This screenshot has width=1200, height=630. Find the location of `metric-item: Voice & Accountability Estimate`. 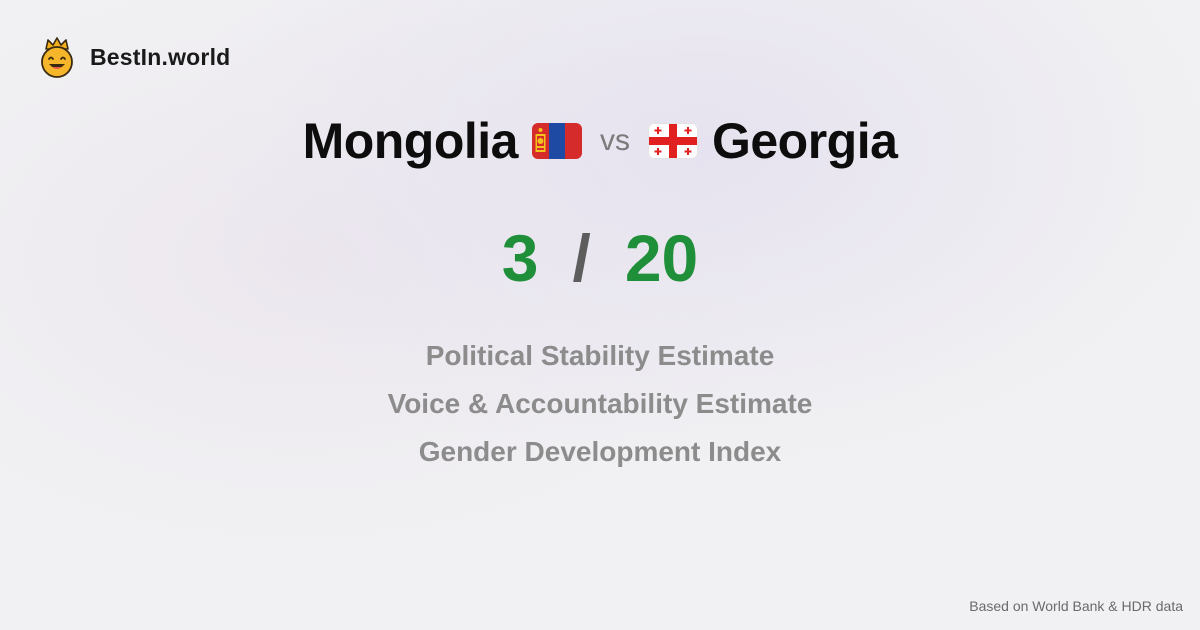

metric-item: Voice & Accountability Estimate is located at coordinates (600, 403).